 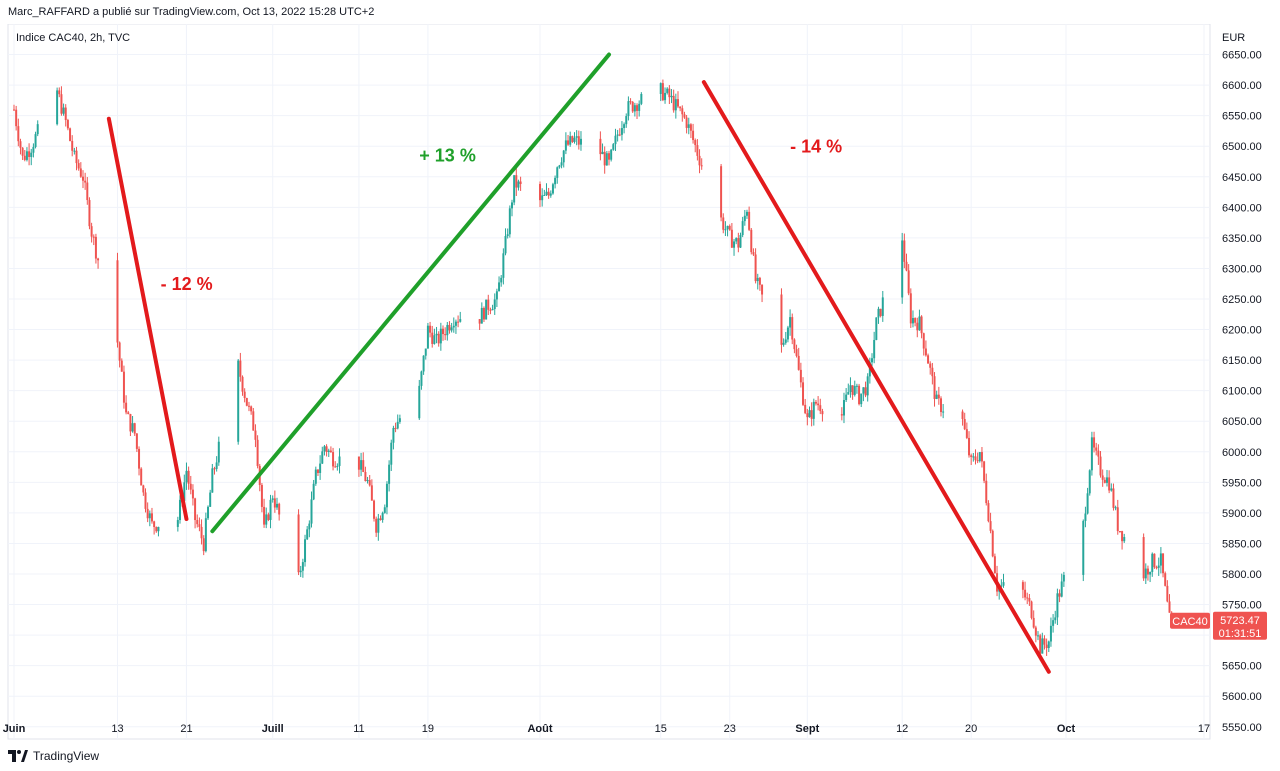 What do you see at coordinates (187, 284) in the screenshot?
I see `trend-label-1: - 12 %` at bounding box center [187, 284].